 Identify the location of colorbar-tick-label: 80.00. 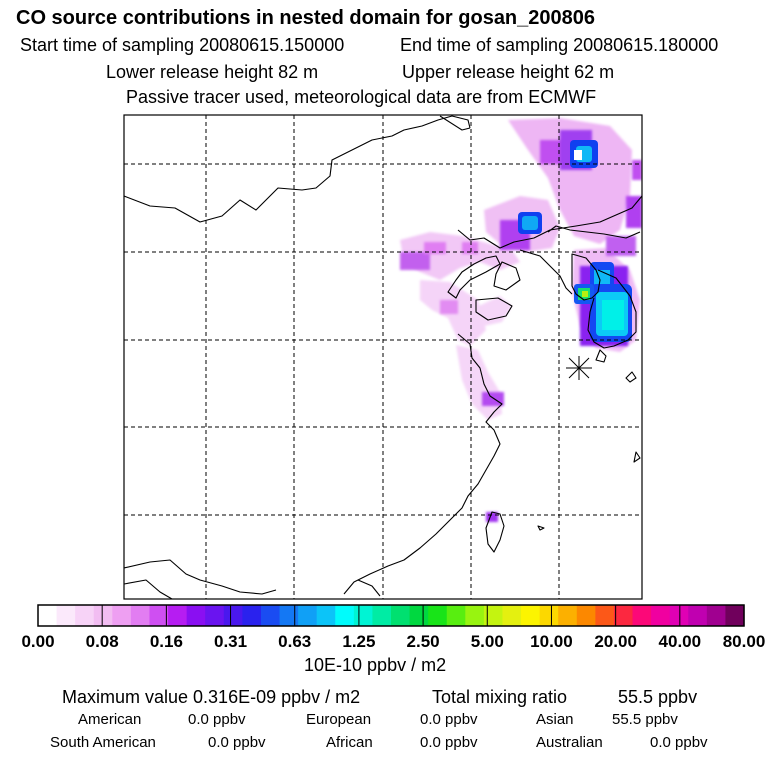
(744, 641).